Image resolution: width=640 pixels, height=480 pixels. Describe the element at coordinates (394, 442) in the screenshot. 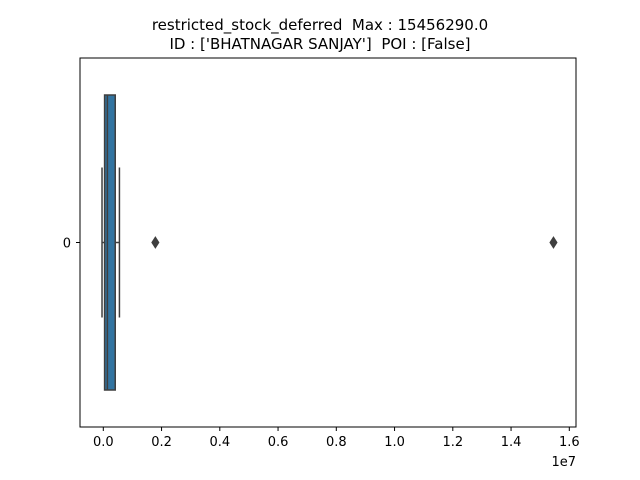

I see `x-tick-label: 1.0` at that location.